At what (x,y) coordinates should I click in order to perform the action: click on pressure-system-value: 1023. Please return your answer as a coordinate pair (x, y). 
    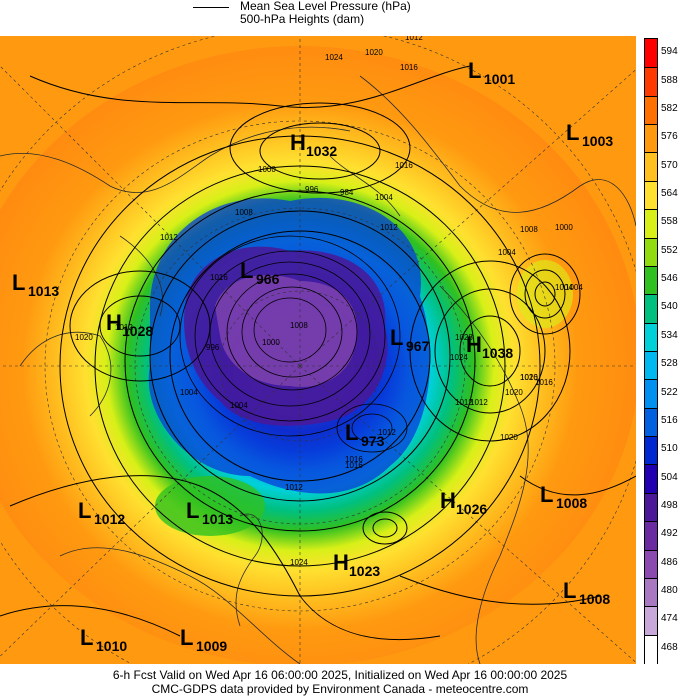
    Looking at the image, I should click on (364, 571).